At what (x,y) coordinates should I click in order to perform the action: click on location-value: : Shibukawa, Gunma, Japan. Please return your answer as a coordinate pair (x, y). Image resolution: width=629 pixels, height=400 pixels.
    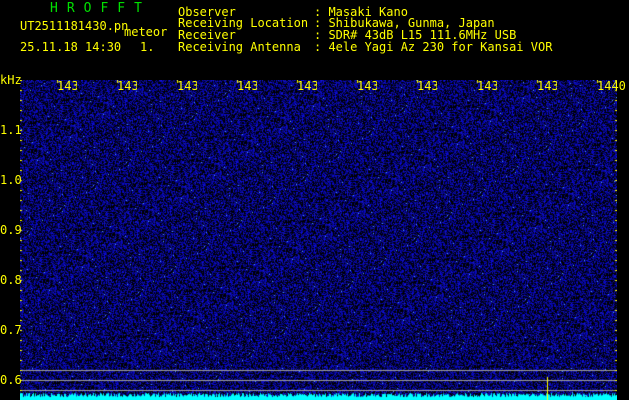
    Looking at the image, I should click on (404, 23).